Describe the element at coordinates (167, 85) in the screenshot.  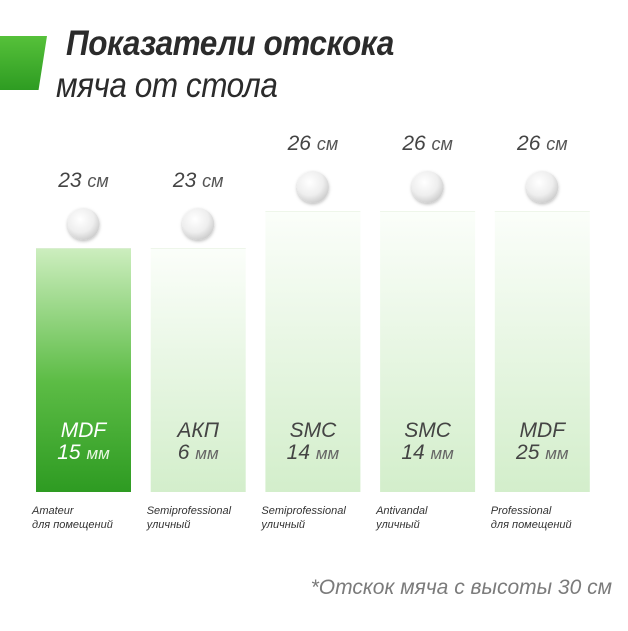
I see `chart-subtitle: мяча от стола` at that location.